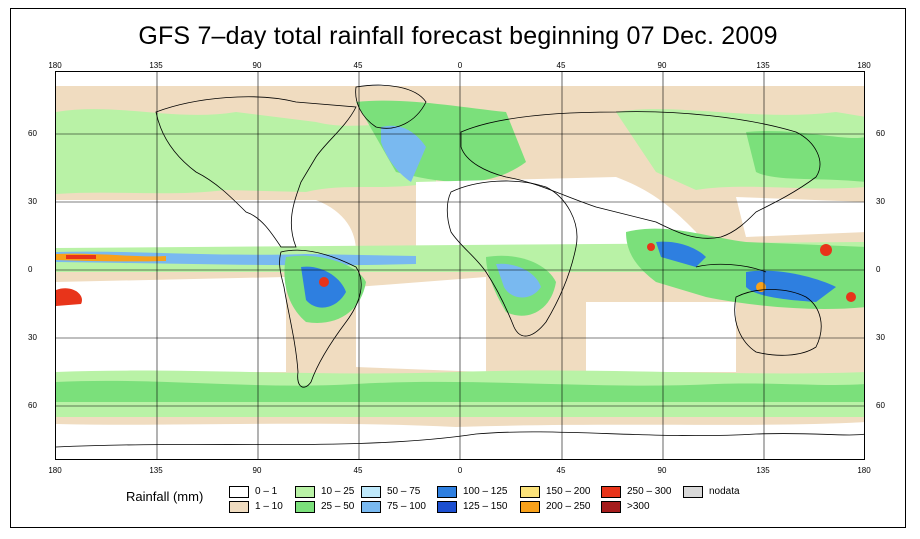 This screenshot has width=920, height=539. What do you see at coordinates (485, 491) in the screenshot?
I see `legend-label: 100 – 125` at bounding box center [485, 491].